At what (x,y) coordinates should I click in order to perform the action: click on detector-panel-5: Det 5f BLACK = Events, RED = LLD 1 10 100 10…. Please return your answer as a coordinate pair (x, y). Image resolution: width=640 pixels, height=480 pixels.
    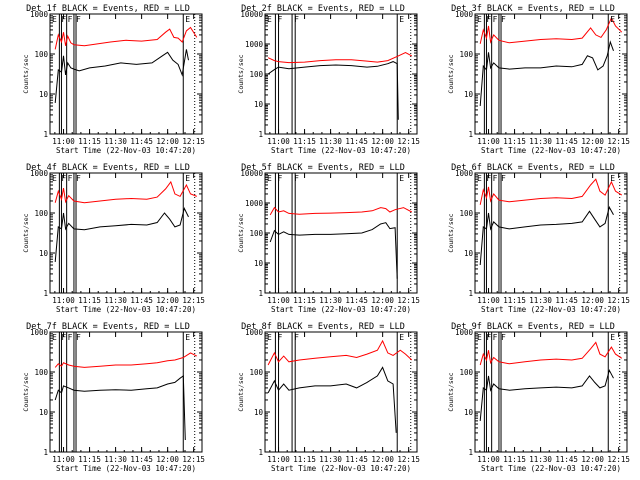
    Looking at the image, I should click on (328, 238).